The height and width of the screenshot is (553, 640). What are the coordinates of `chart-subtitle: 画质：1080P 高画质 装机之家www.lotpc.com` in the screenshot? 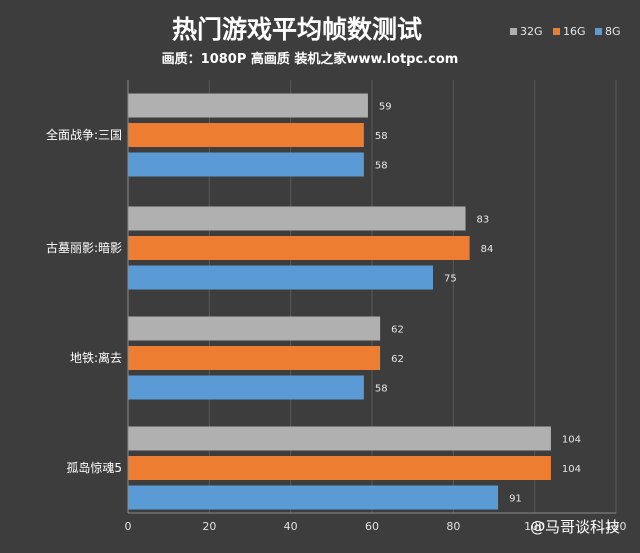 It's located at (310, 59).